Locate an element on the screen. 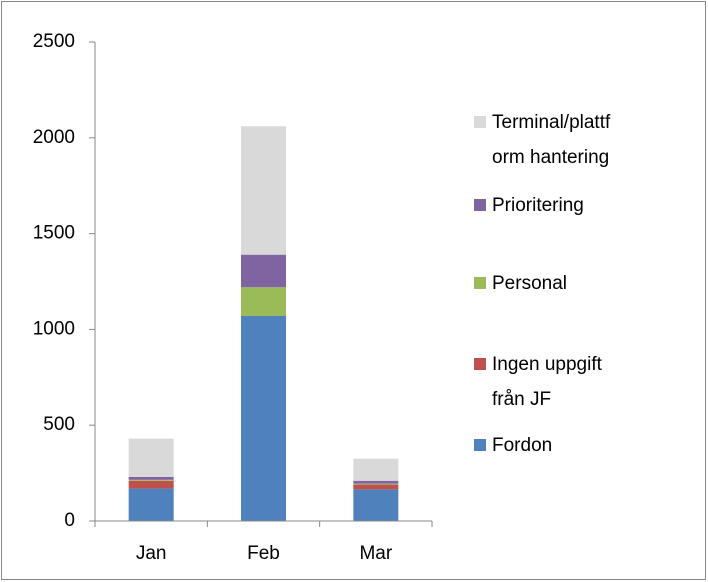 The width and height of the screenshot is (708, 582). y-tick-label: 2500 is located at coordinates (54, 41).